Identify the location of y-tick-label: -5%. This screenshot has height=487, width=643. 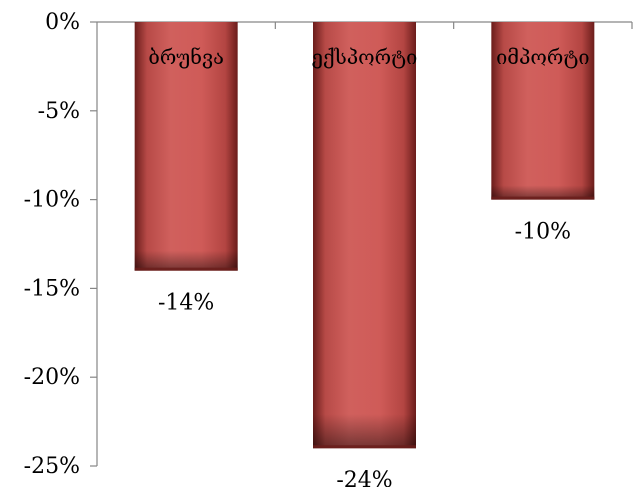
(59, 111).